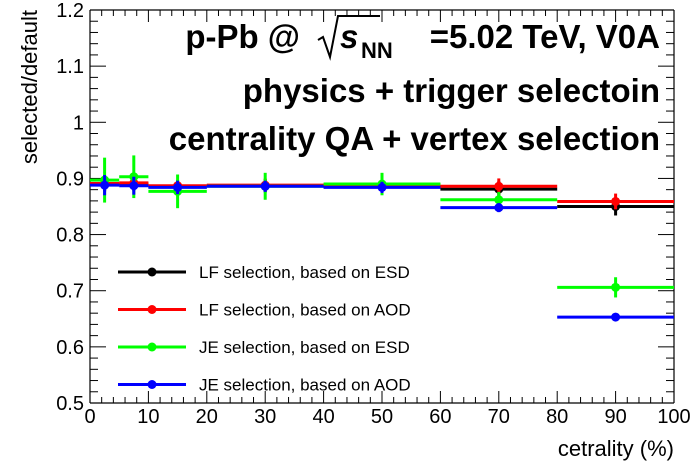  What do you see at coordinates (616, 448) in the screenshot?
I see `x-axis-title: cetrality (%)` at bounding box center [616, 448].